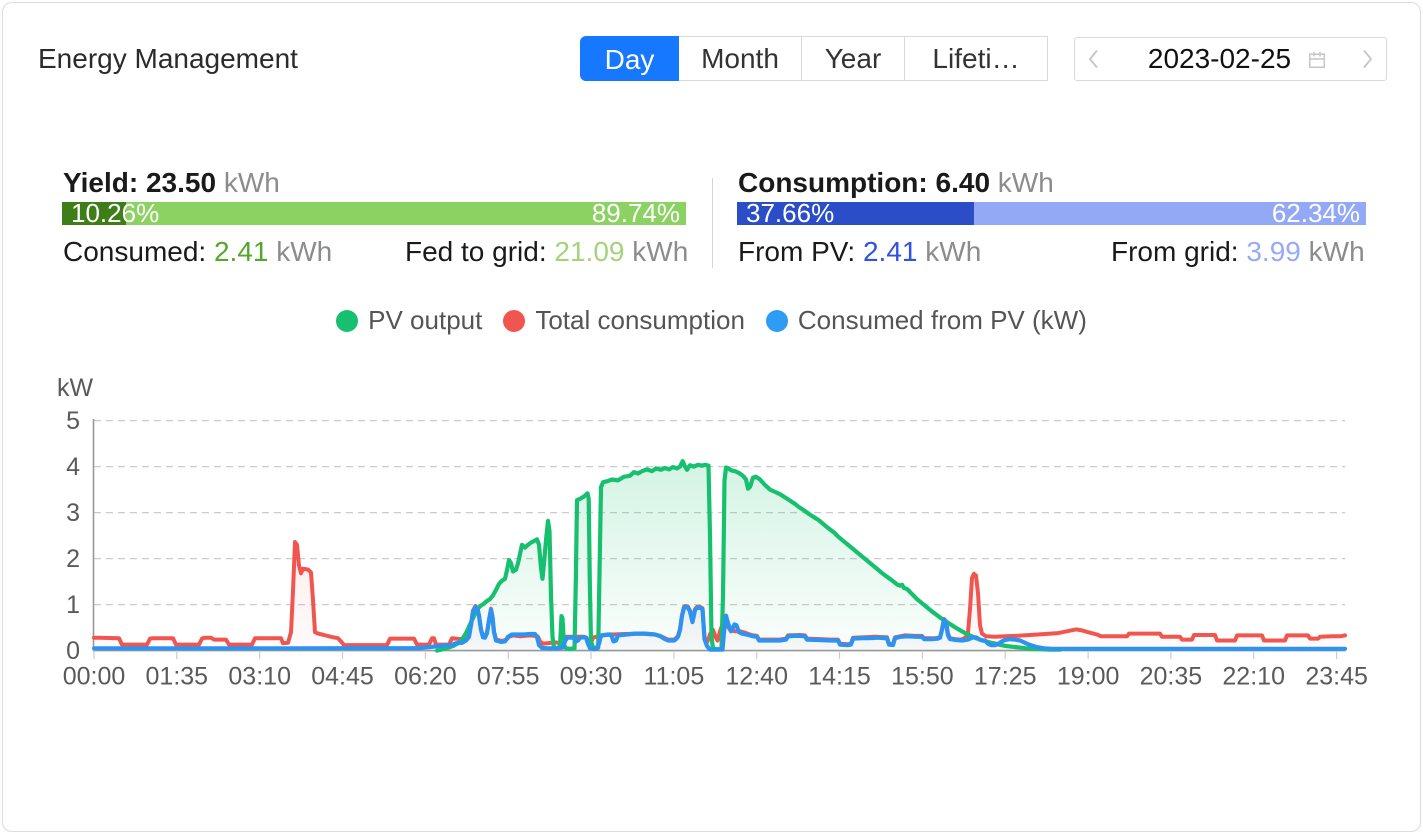  What do you see at coordinates (73, 467) in the screenshot?
I see `svg-text: 4` at bounding box center [73, 467].